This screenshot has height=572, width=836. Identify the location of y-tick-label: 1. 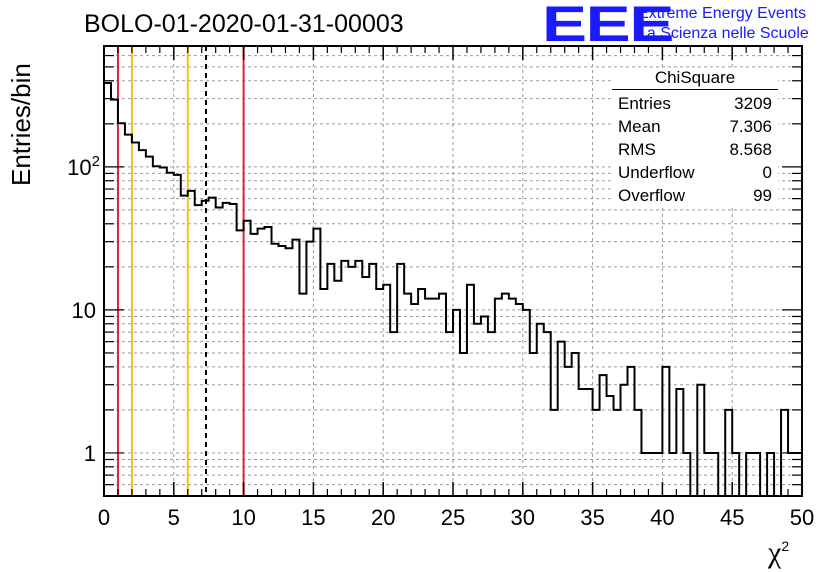
(90, 453).